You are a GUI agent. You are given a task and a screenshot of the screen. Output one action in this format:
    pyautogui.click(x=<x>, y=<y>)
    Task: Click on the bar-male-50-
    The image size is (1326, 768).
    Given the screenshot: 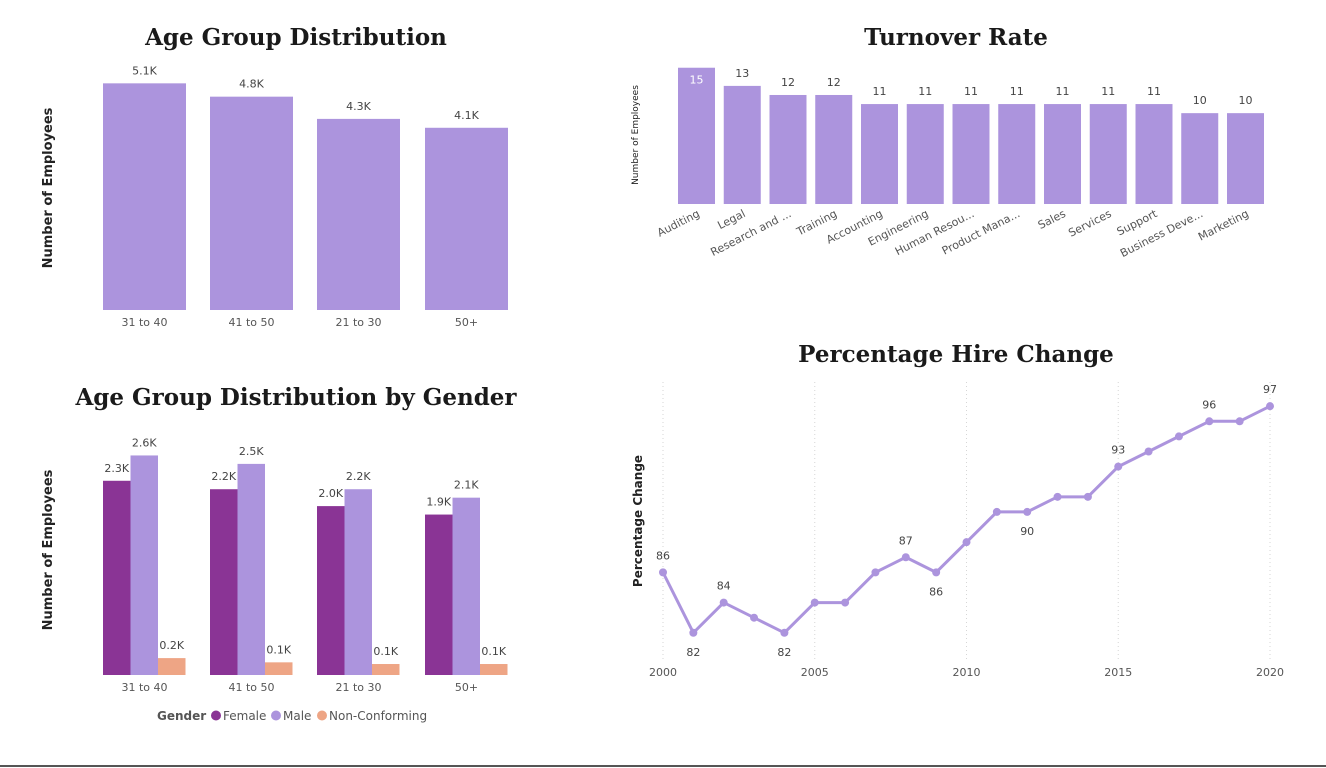 What is the action you would take?
    pyautogui.click(x=466, y=586)
    